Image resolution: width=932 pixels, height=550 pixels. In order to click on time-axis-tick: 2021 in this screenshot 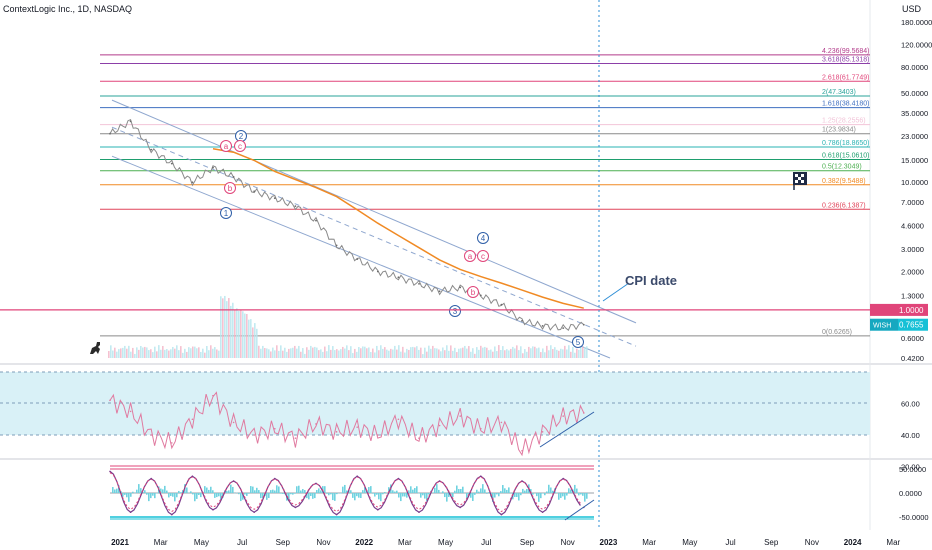, I will do `click(120, 542)`.